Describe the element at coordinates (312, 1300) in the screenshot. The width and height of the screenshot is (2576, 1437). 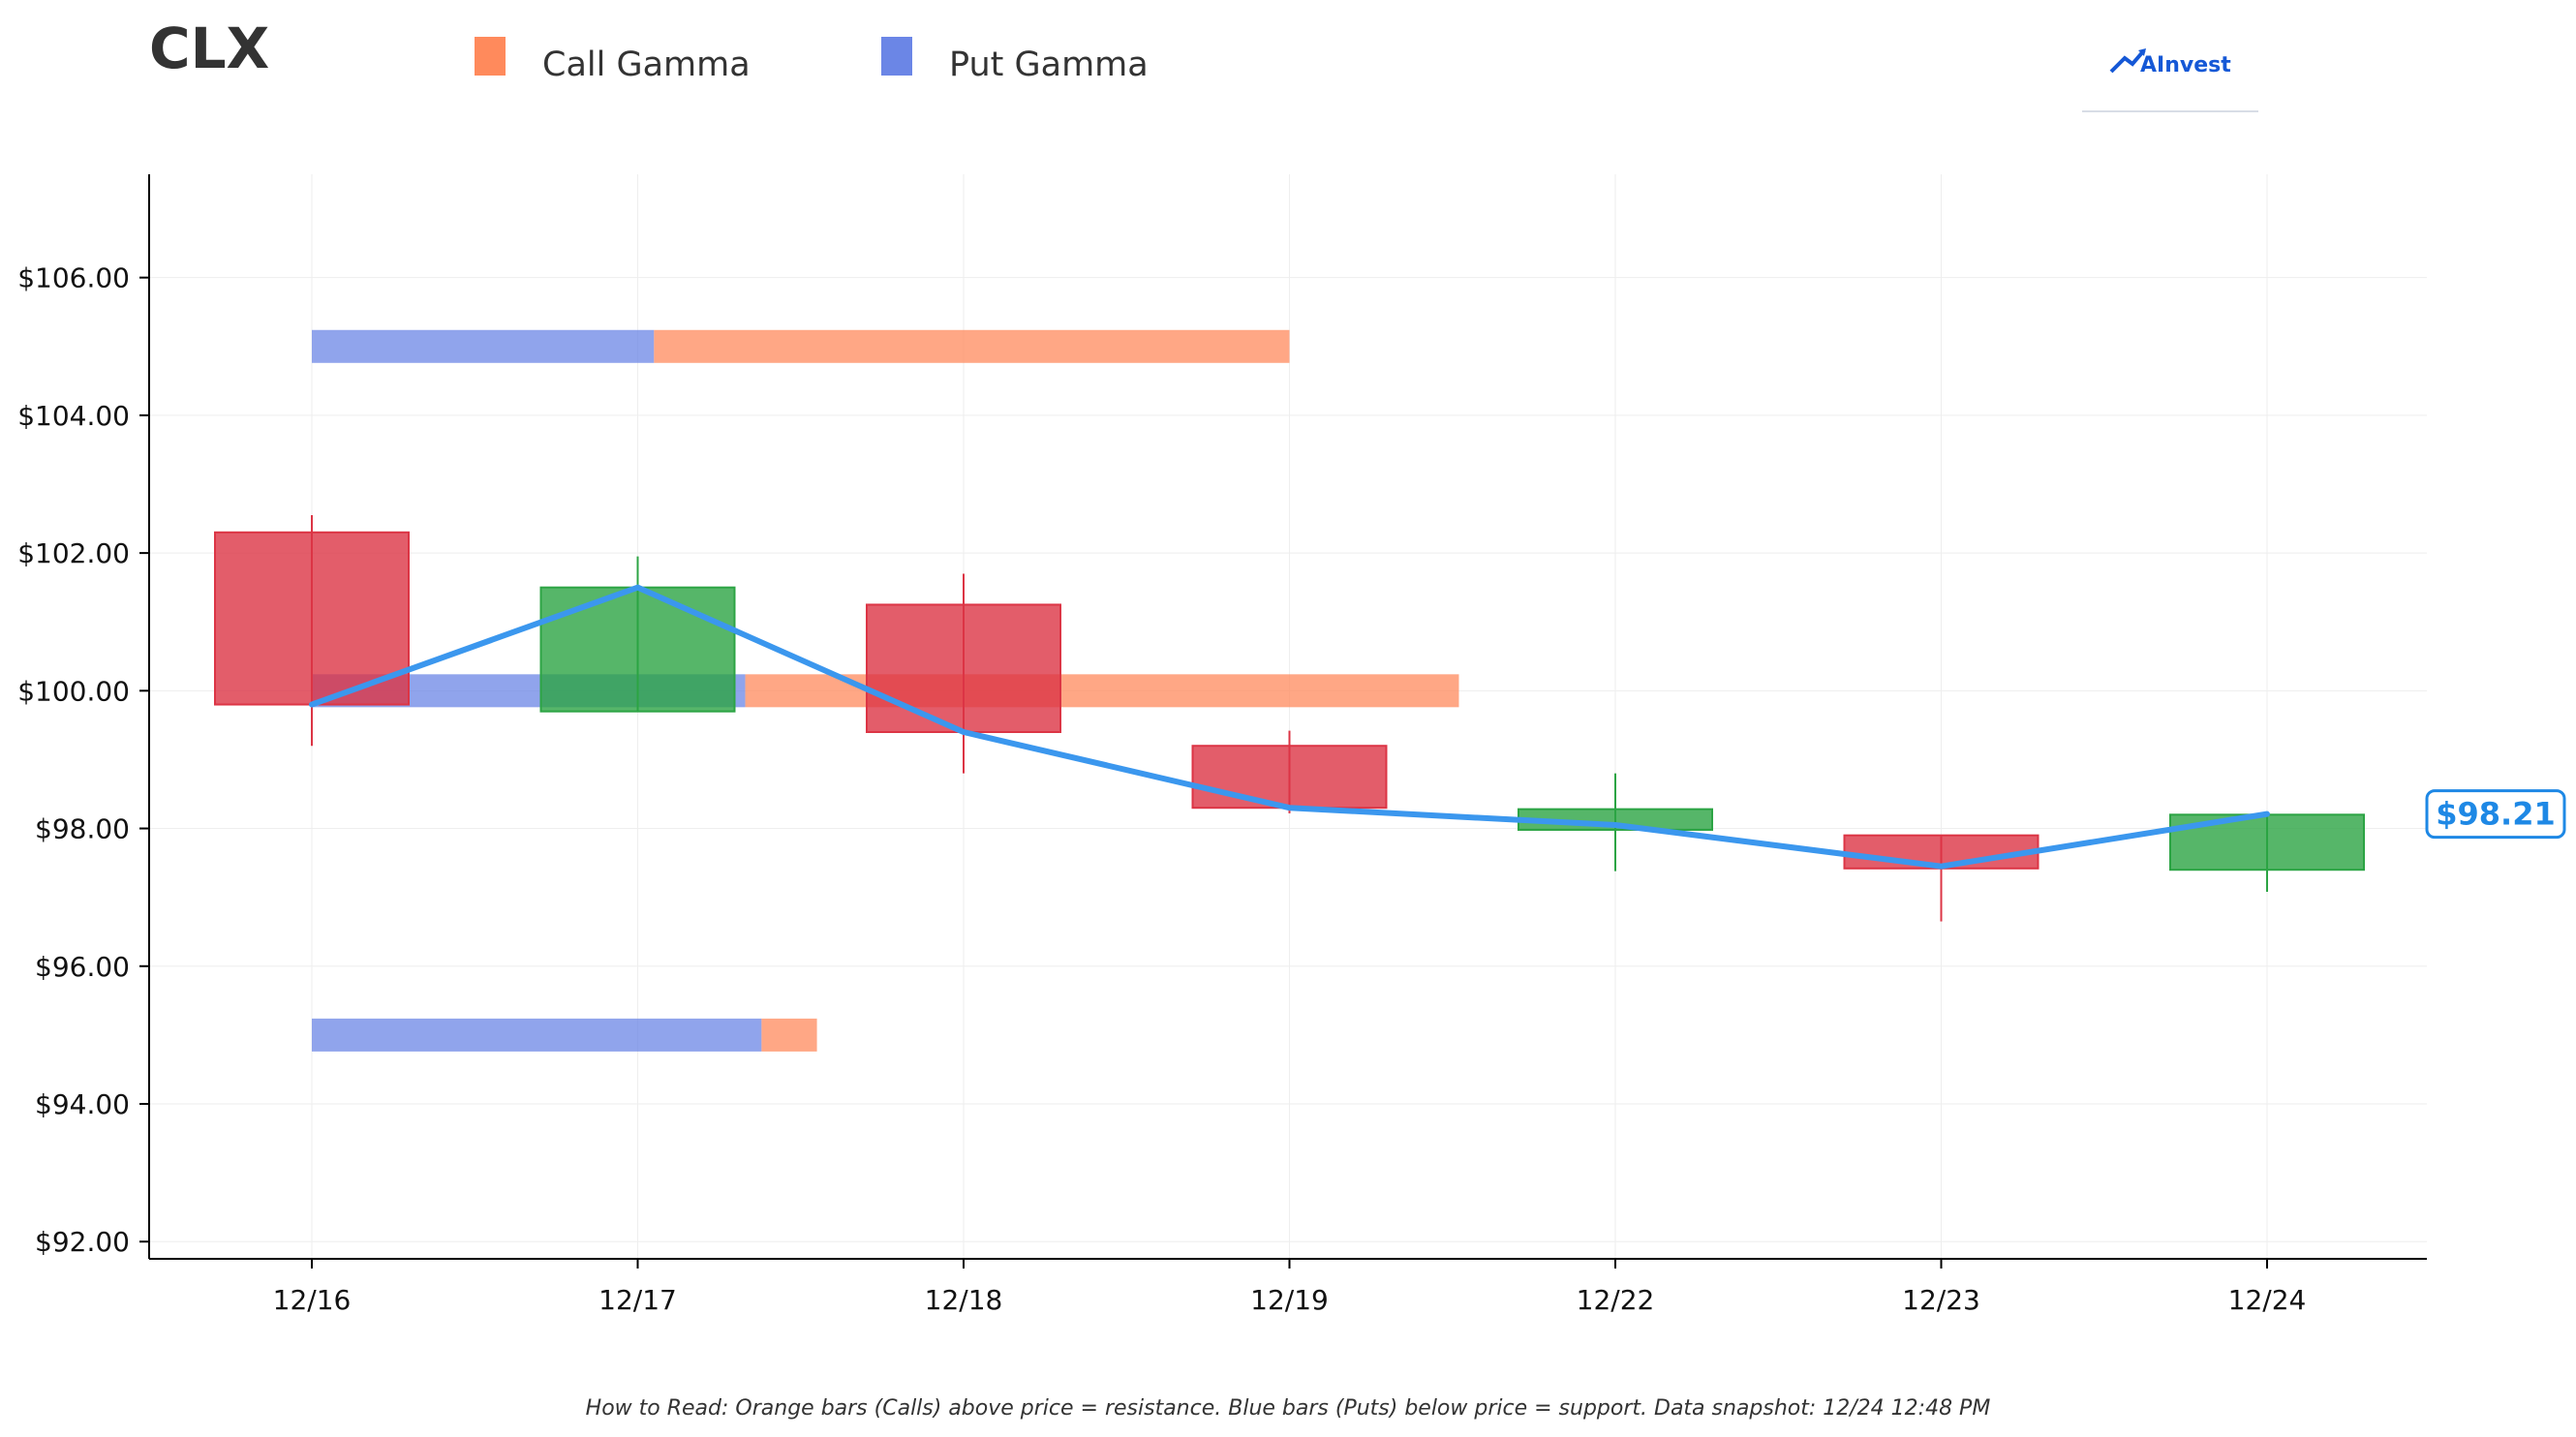
I see `x-tick-label: 12/16` at that location.